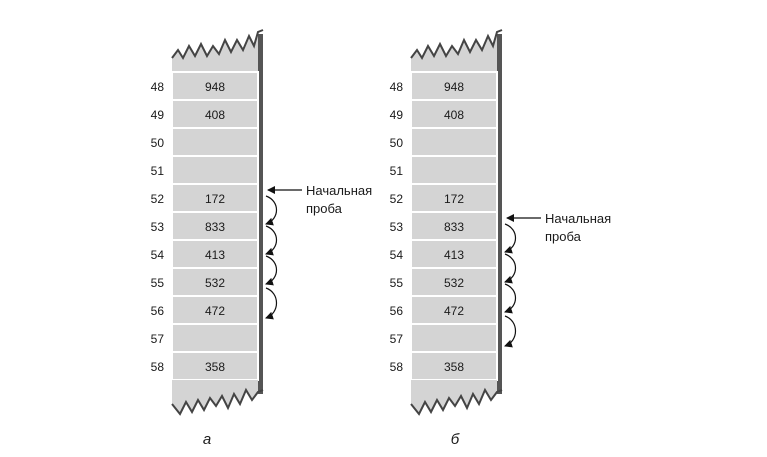  Describe the element at coordinates (455, 439) in the screenshot. I see `diagram-caption: б` at that location.